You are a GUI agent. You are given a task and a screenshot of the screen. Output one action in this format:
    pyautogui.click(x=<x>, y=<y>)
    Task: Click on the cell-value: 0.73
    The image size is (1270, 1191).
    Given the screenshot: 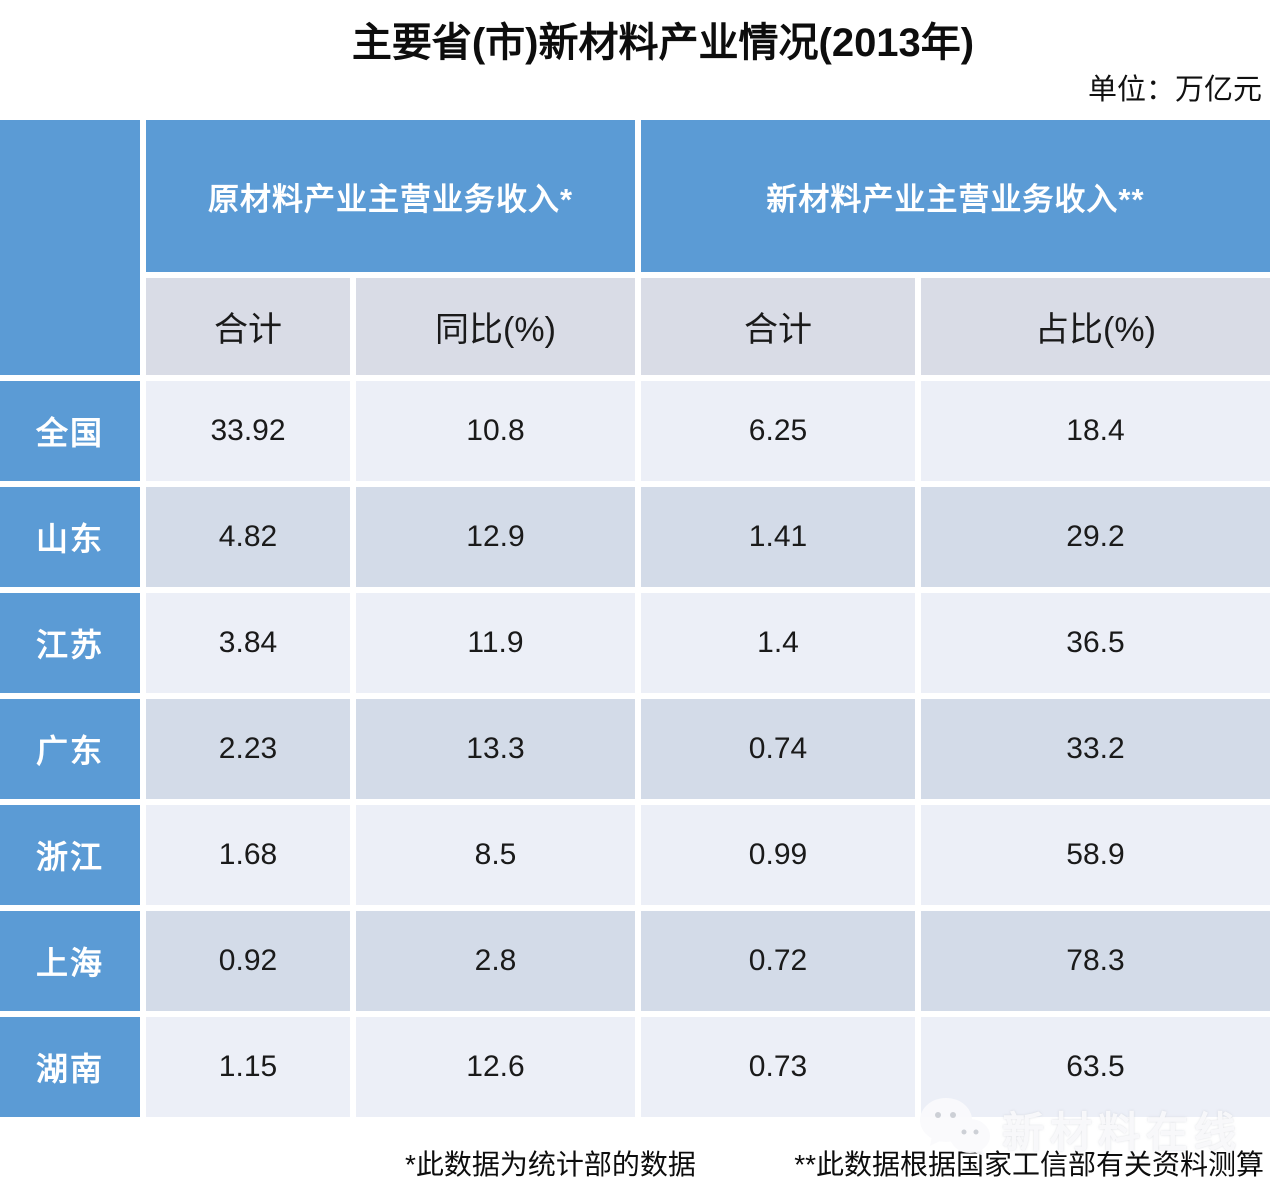 What is the action you would take?
    pyautogui.click(x=778, y=1067)
    